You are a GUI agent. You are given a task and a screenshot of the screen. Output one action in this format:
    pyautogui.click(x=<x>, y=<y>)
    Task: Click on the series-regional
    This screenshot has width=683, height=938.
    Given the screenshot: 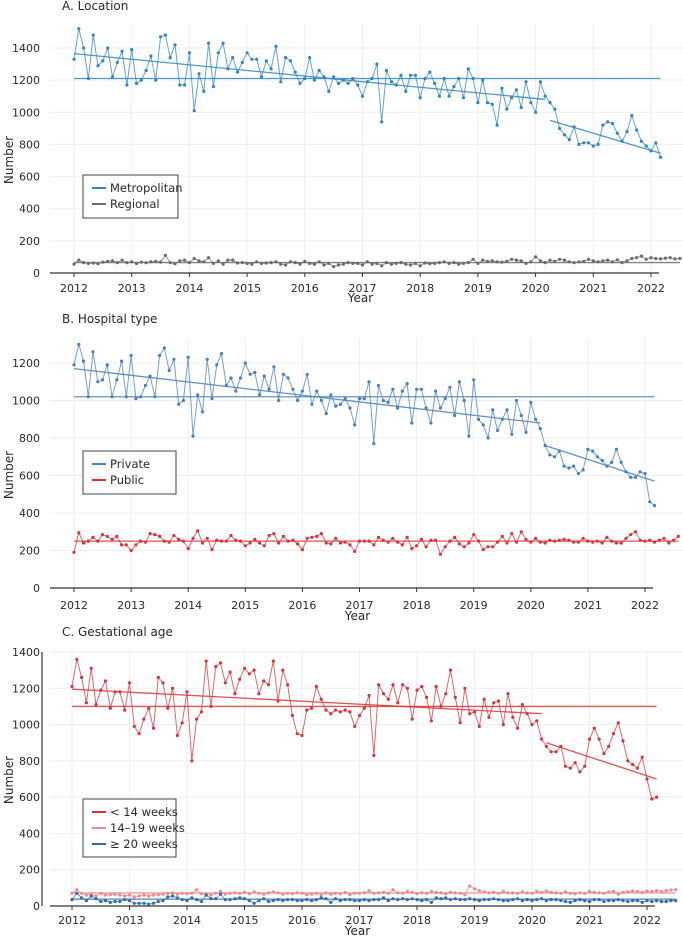 What is the action you would take?
    pyautogui.click(x=377, y=261)
    